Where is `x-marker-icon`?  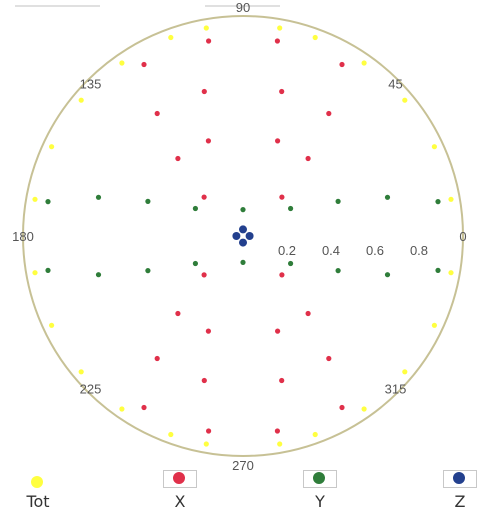 x-marker-icon is located at coordinates (179, 478).